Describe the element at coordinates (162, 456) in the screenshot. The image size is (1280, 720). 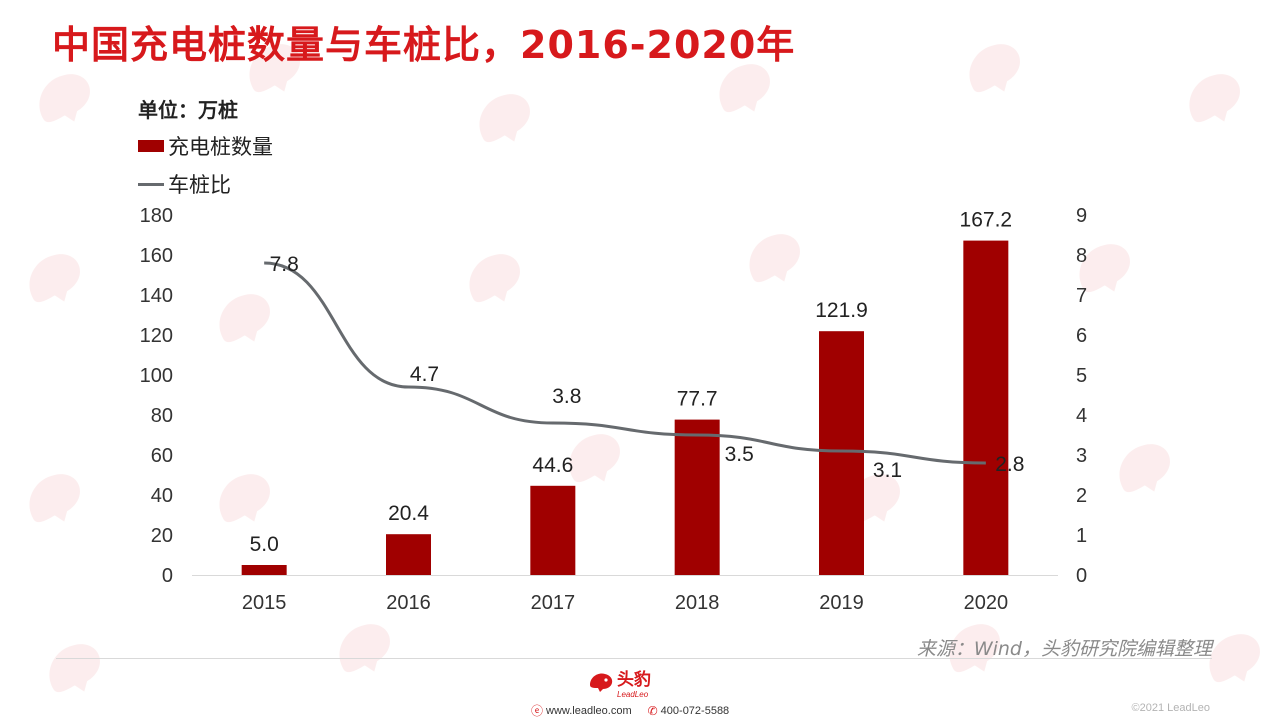
I see `y-left-tick-label: 60` at that location.